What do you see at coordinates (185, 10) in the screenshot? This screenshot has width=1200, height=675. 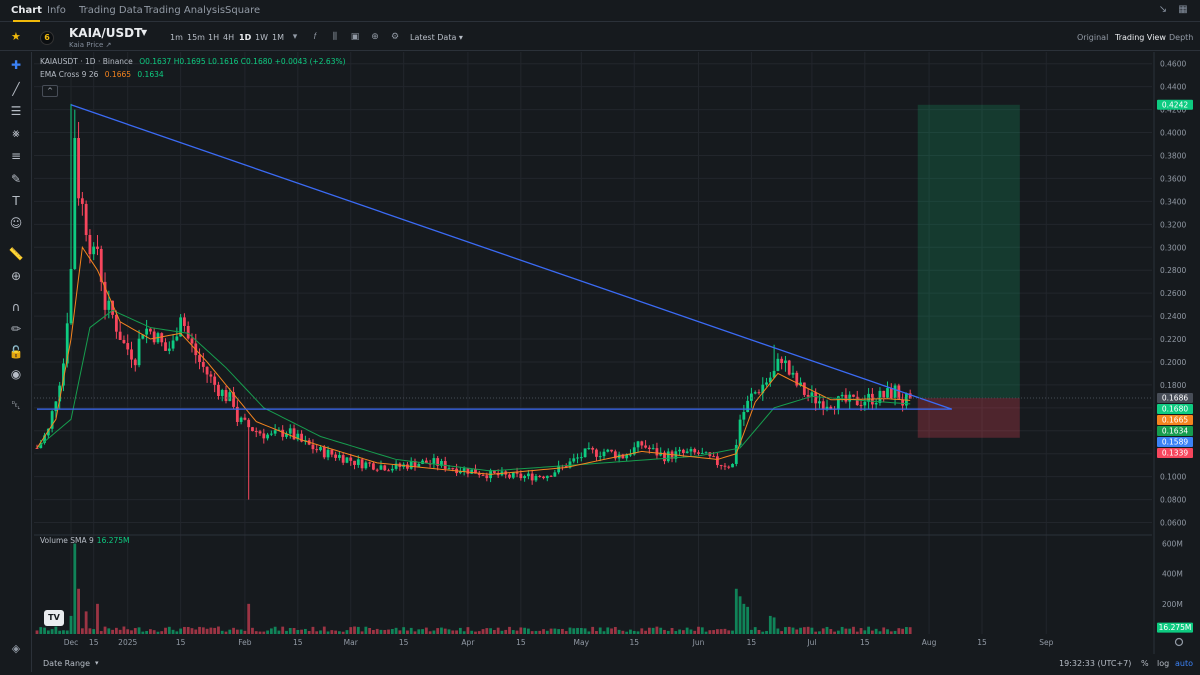 I see `tab-trading-analysis: Trading Analysis` at bounding box center [185, 10].